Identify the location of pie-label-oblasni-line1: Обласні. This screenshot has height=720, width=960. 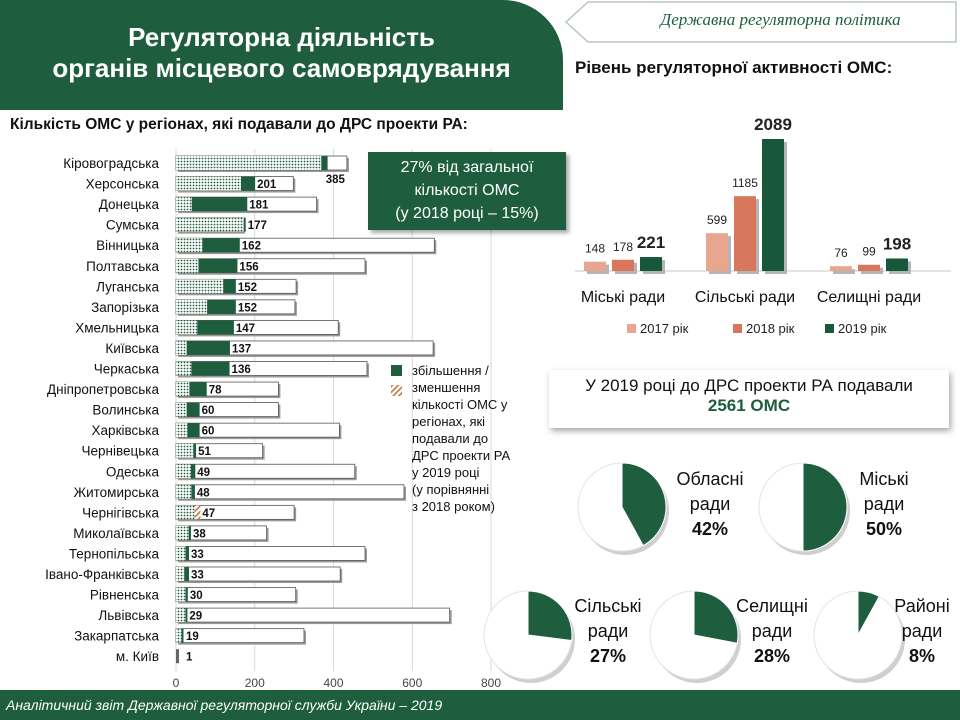
(710, 479).